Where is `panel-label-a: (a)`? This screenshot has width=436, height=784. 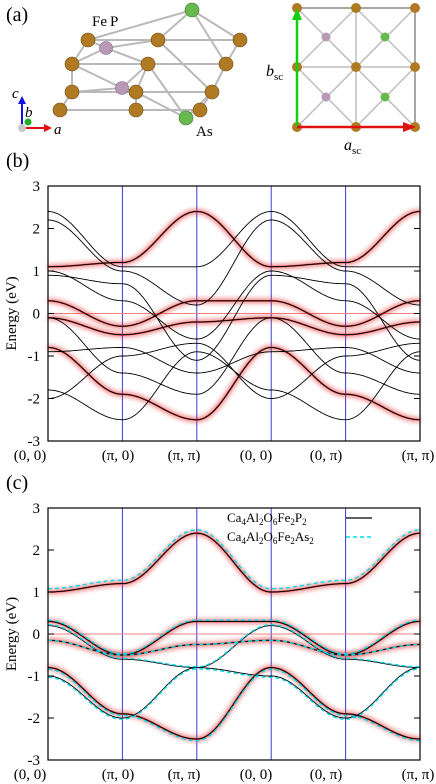
panel-label-a: (a) is located at coordinates (17, 15).